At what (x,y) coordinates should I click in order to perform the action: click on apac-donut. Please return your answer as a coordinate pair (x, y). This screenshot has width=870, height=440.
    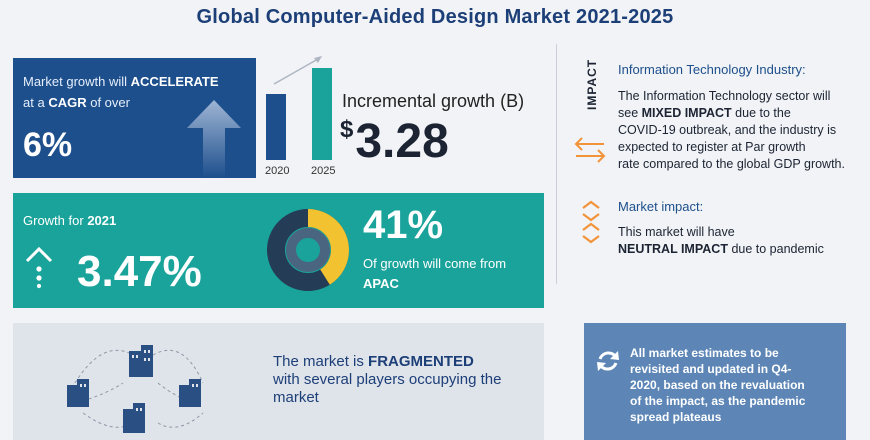
    Looking at the image, I should click on (308, 250).